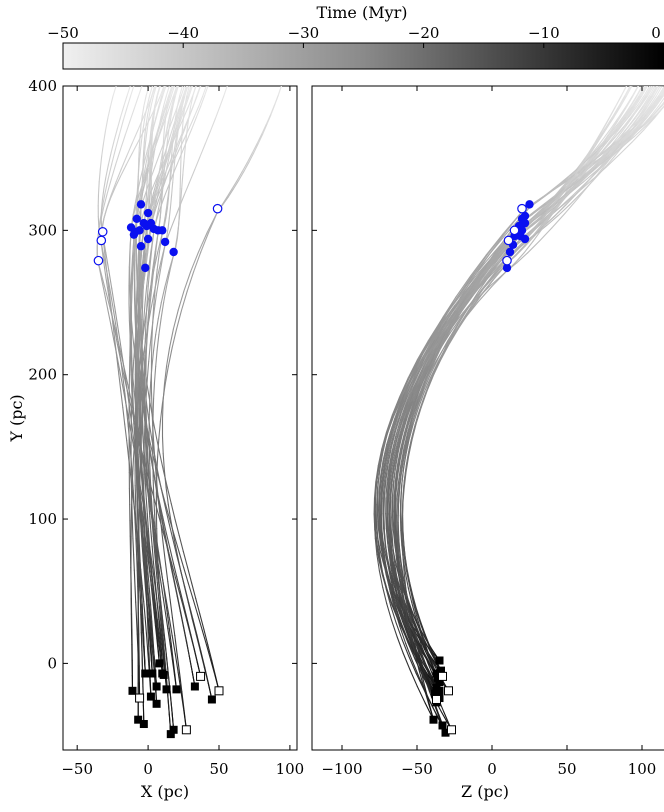 The width and height of the screenshot is (664, 812). Describe the element at coordinates (355, 36) in the screenshot. I see `colorbar: Time (Myr) −50 −40 −30 −20 −10 0` at that location.